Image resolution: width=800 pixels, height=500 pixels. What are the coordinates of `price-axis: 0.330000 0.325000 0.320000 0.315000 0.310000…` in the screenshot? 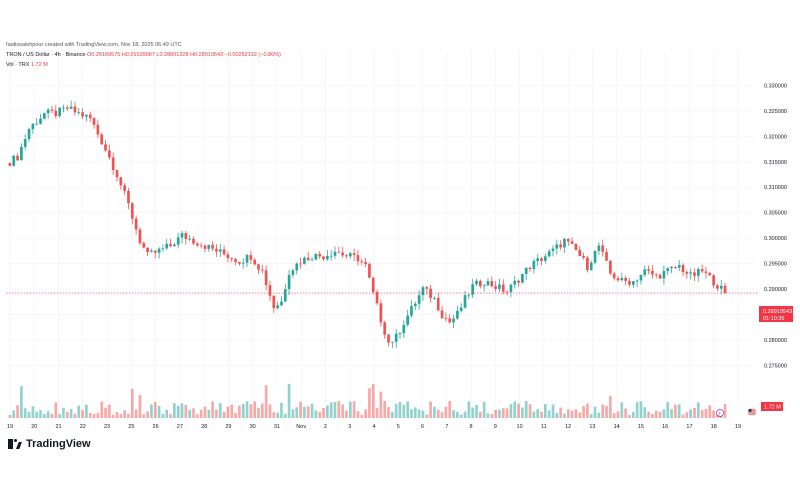 It's located at (775, 226).